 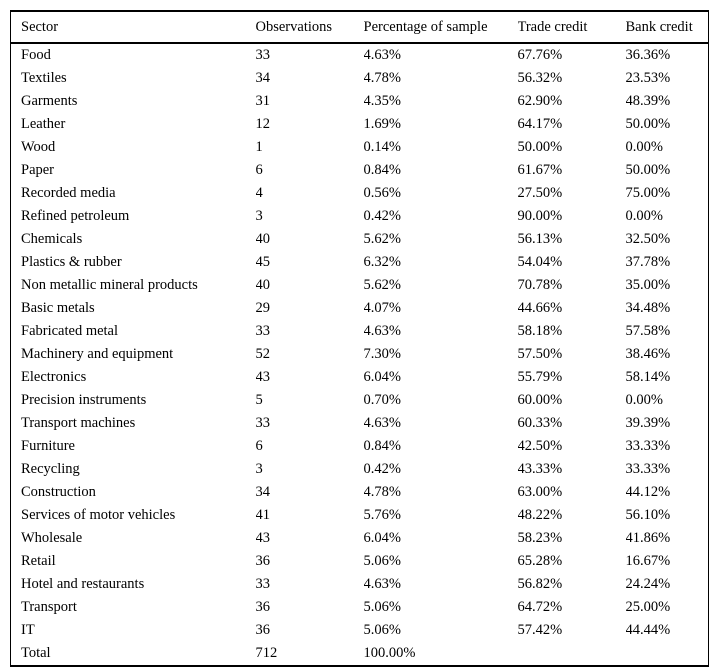 What do you see at coordinates (263, 538) in the screenshot?
I see `observations-cell: 43` at bounding box center [263, 538].